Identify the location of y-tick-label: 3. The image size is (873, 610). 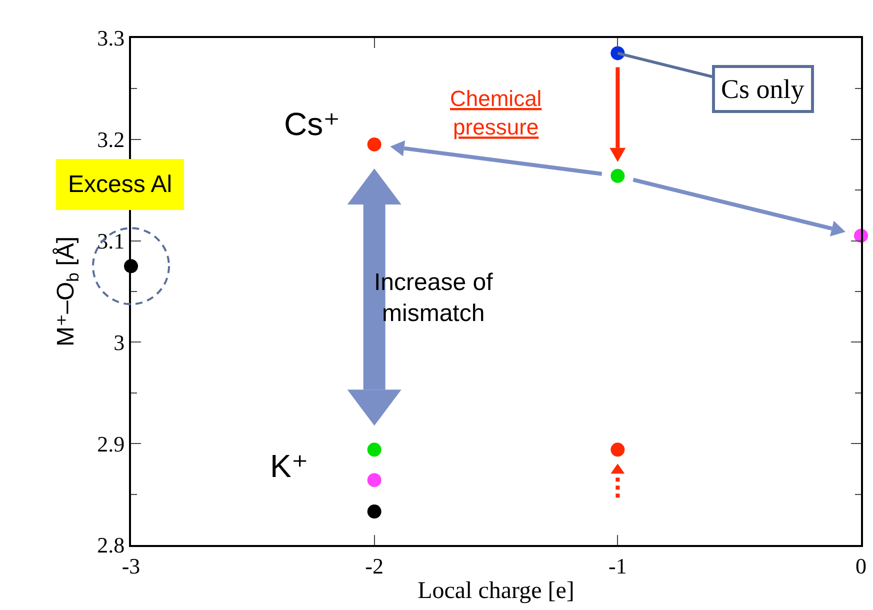
(119, 342).